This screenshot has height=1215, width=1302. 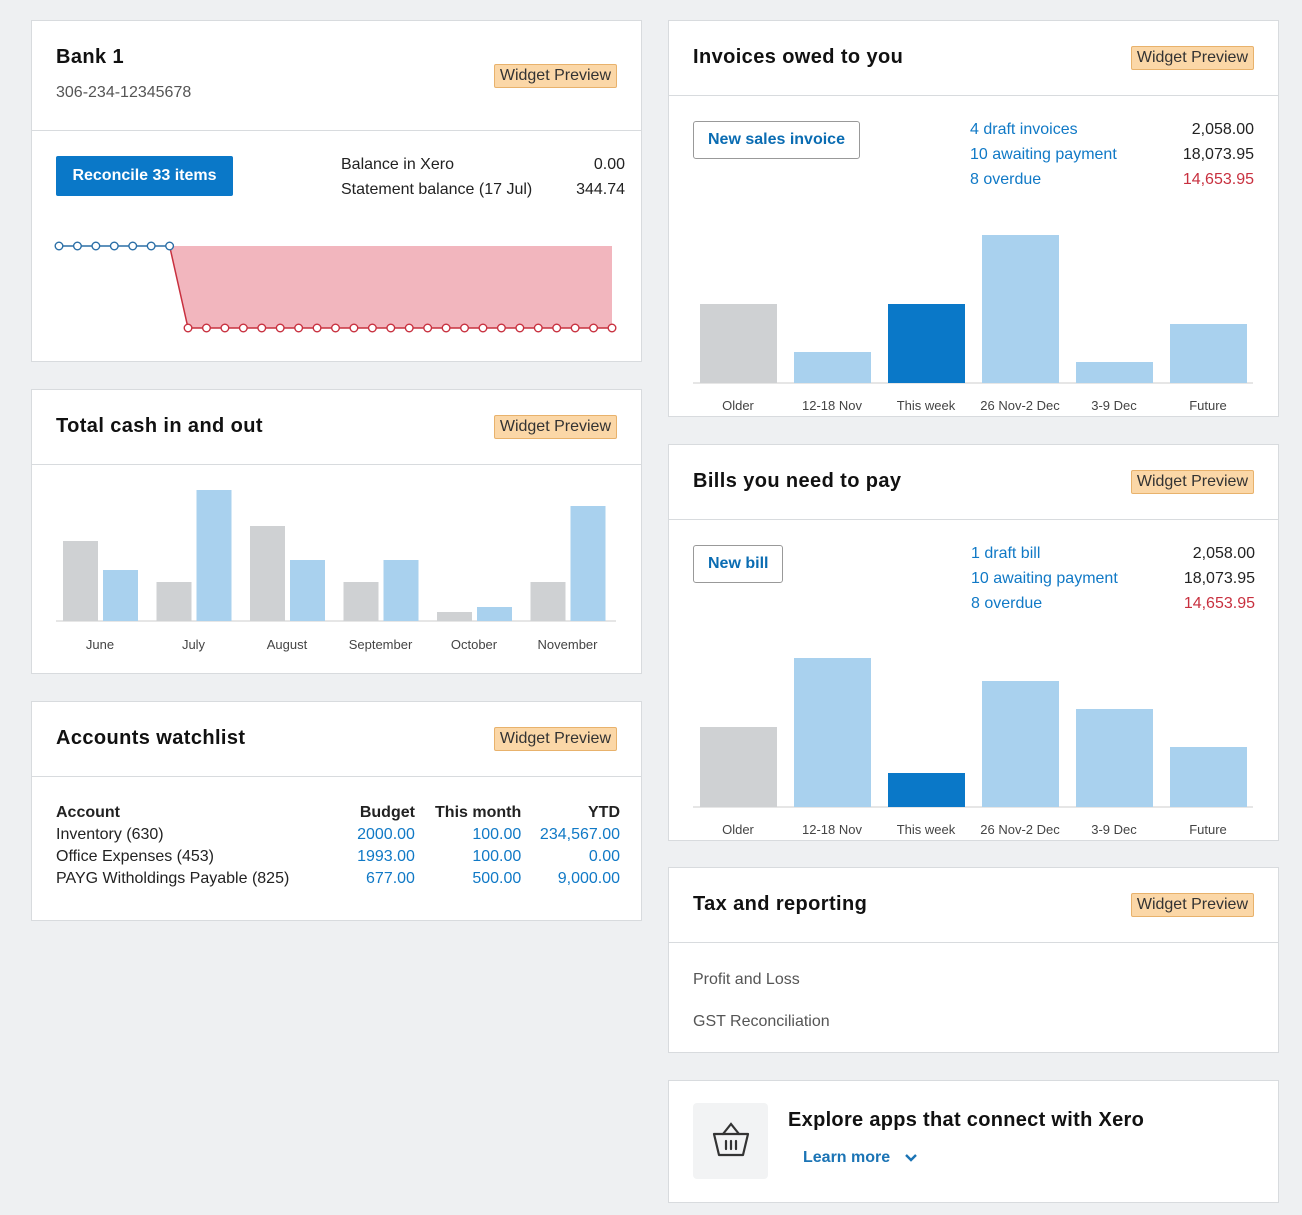 I want to click on account-number: 306-234-12345678, so click(x=124, y=92).